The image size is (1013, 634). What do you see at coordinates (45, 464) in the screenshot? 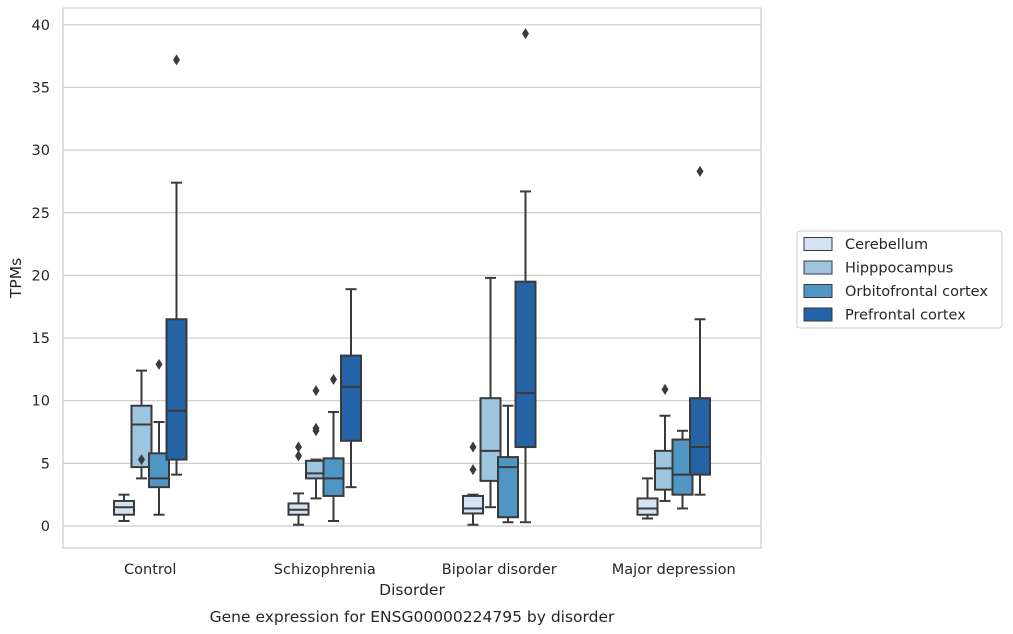
I see `y-tick-label-5: 5` at bounding box center [45, 464].